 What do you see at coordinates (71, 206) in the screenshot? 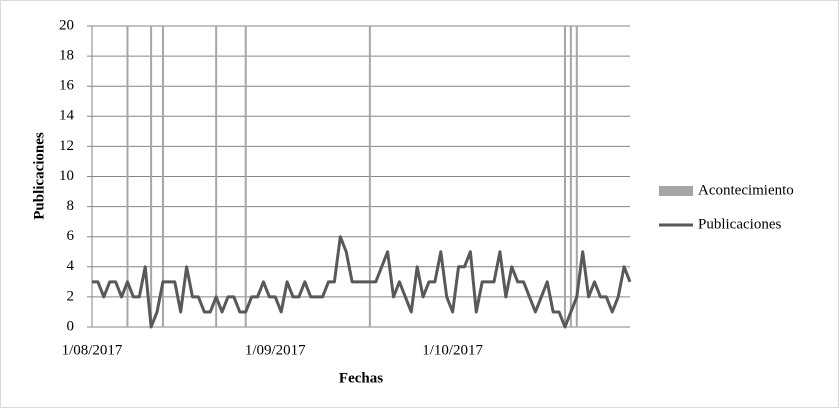
I see `y-tick-label: 8` at bounding box center [71, 206].